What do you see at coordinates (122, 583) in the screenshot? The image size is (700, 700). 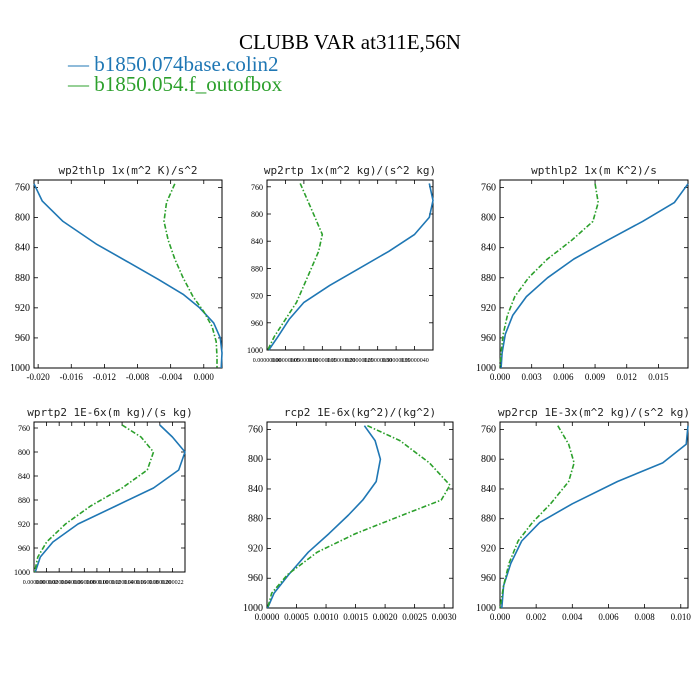 I see `x-tick-label: 0.000014` at bounding box center [122, 583].